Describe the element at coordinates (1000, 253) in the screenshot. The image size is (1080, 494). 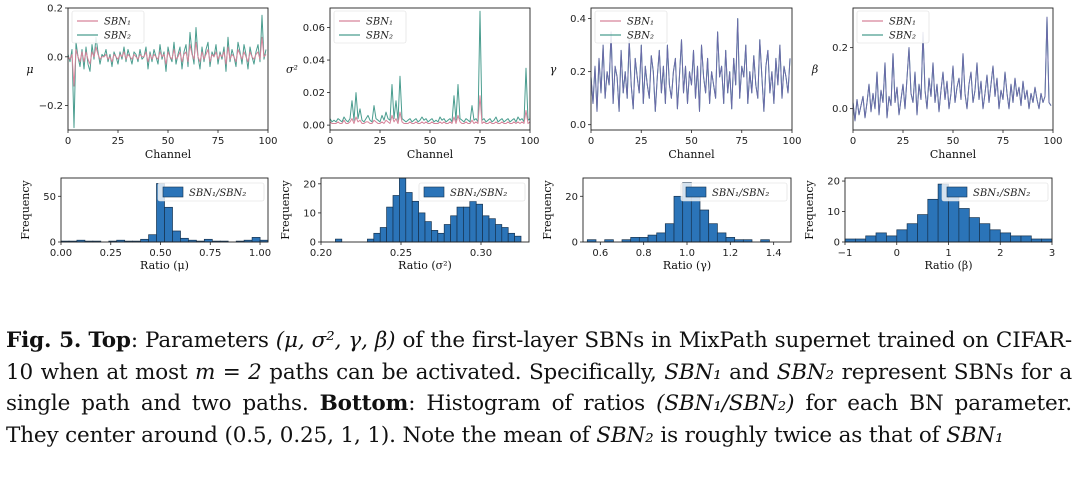
I see `x-tick-label: 2` at that location.